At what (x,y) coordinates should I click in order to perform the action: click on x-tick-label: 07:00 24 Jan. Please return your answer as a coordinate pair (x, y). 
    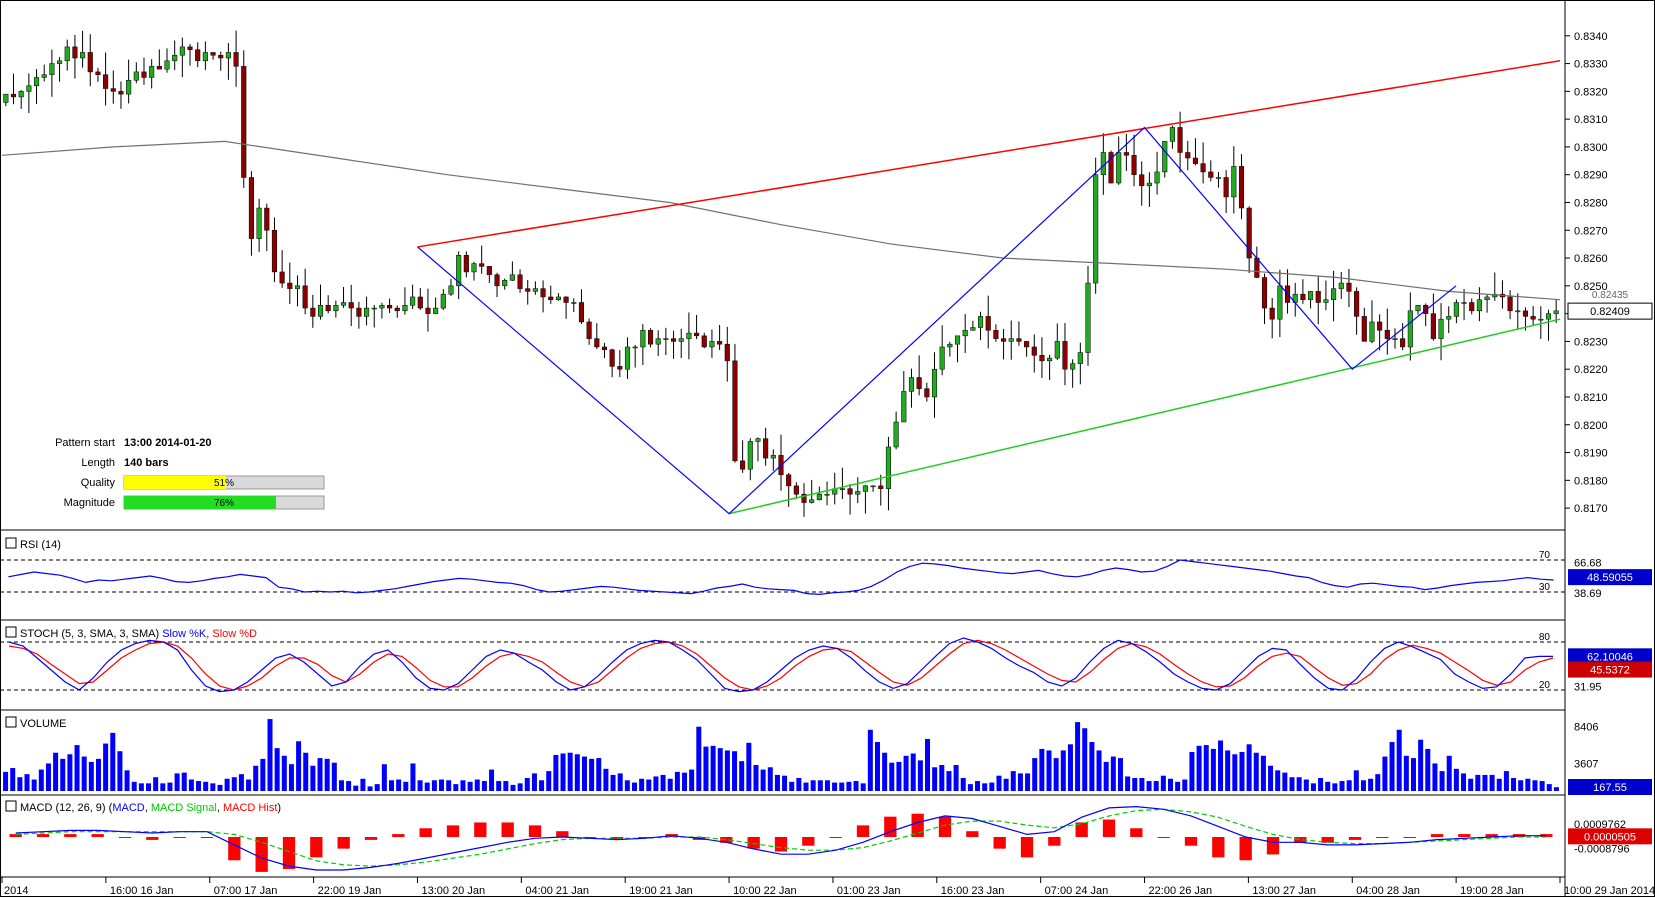
    Looking at the image, I should click on (1077, 891).